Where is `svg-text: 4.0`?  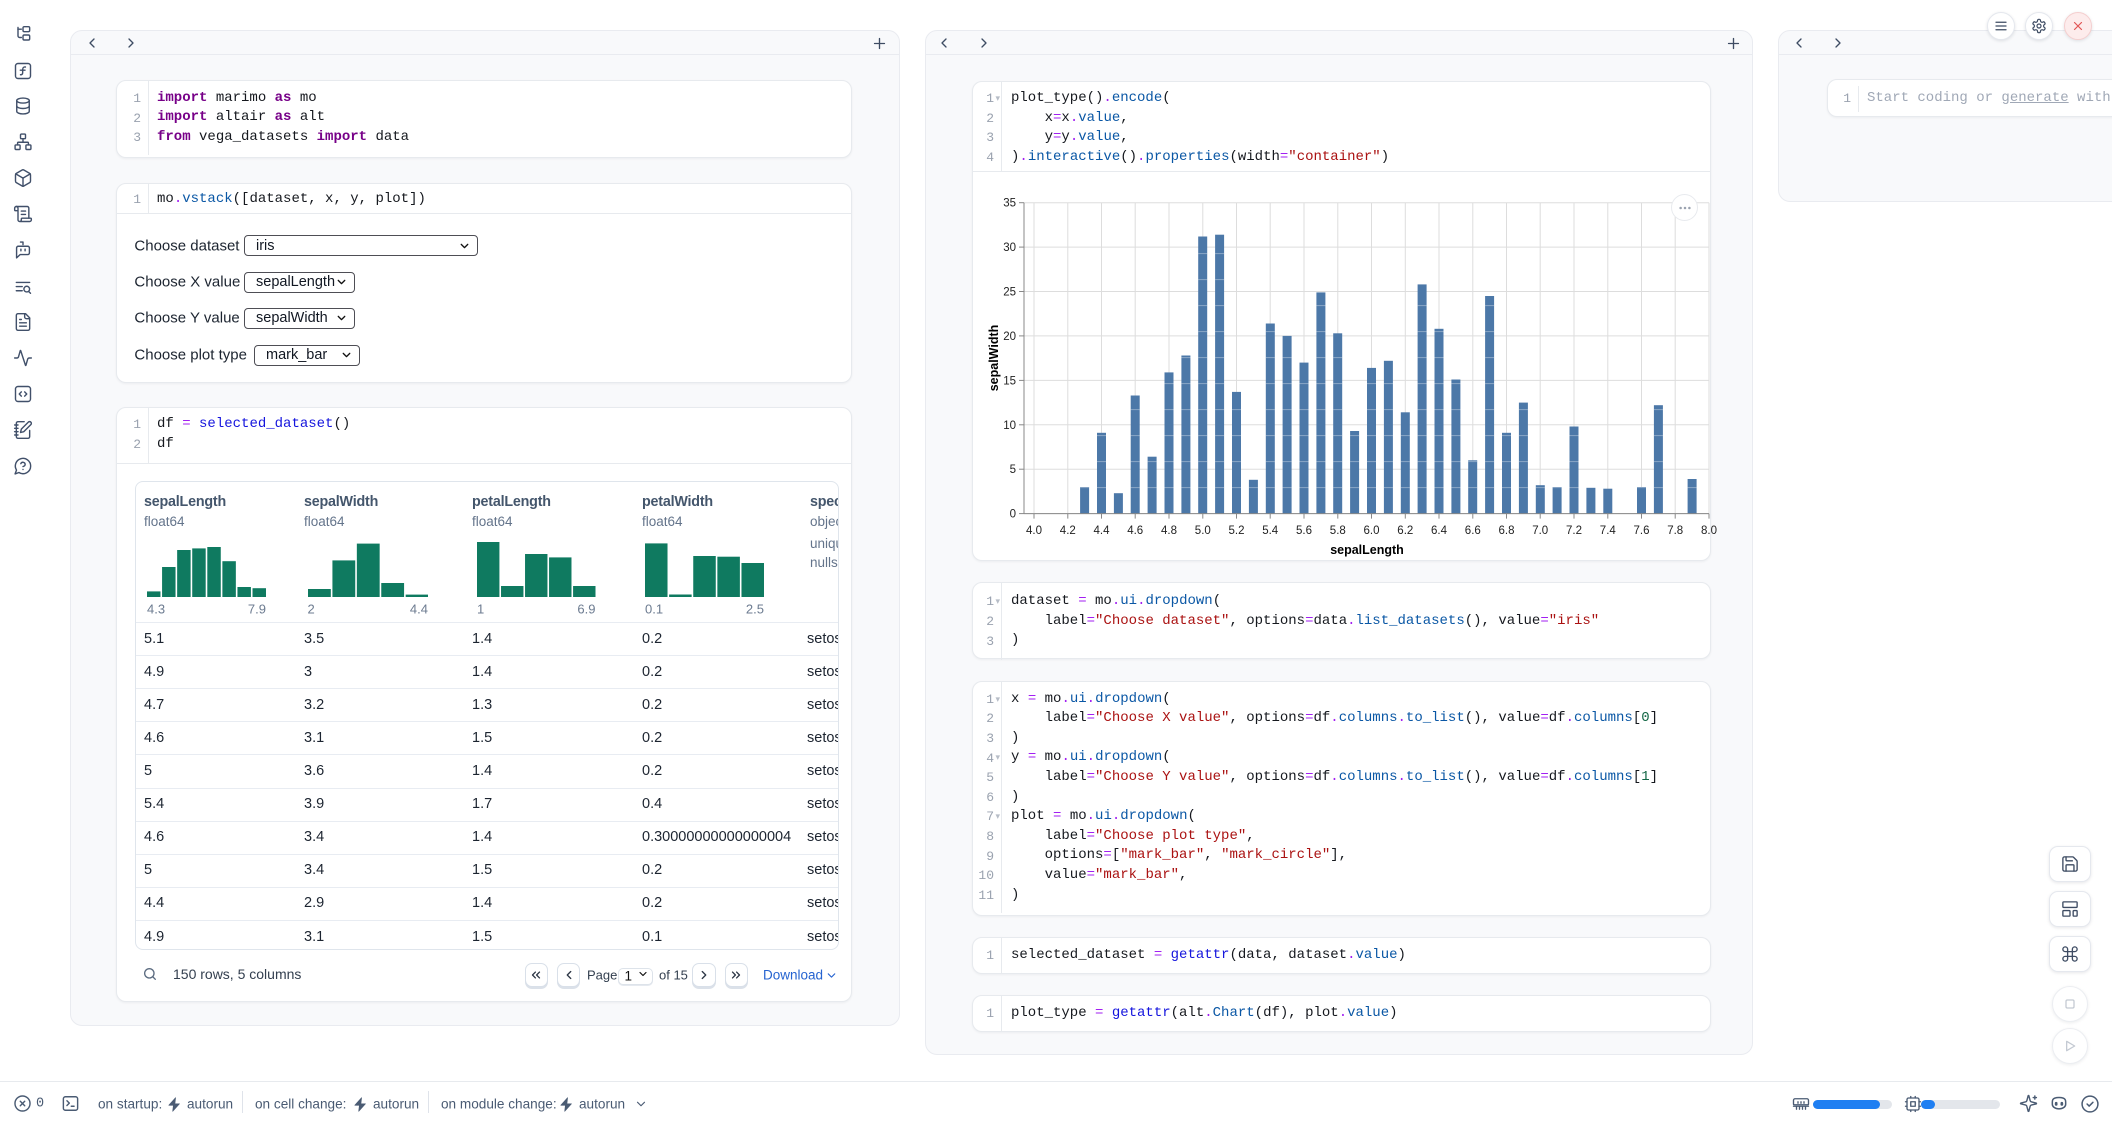 svg-text: 4.0 is located at coordinates (1034, 531).